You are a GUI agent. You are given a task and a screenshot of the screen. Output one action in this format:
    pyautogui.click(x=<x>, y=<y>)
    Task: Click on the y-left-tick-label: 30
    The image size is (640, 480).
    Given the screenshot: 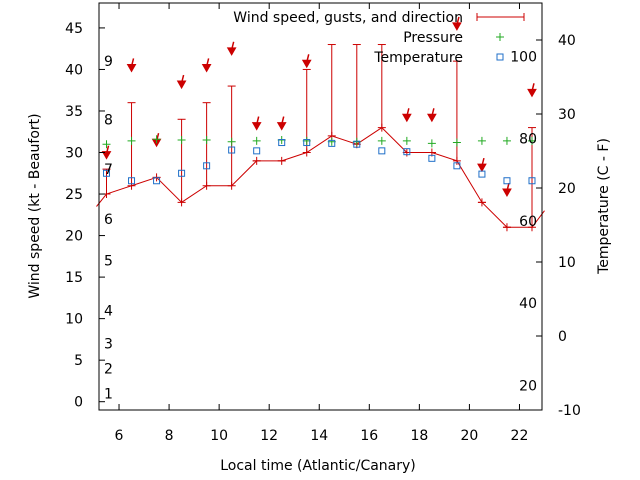 What is the action you would take?
    pyautogui.click(x=74, y=154)
    